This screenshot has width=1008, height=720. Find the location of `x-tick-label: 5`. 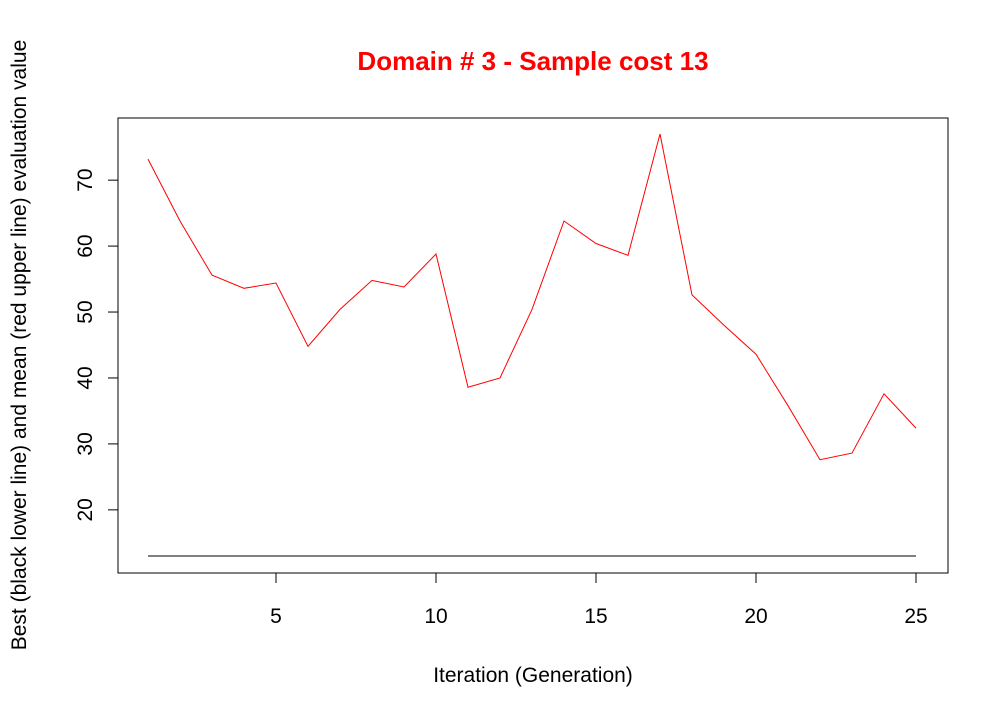

x-tick-label: 5 is located at coordinates (276, 616).